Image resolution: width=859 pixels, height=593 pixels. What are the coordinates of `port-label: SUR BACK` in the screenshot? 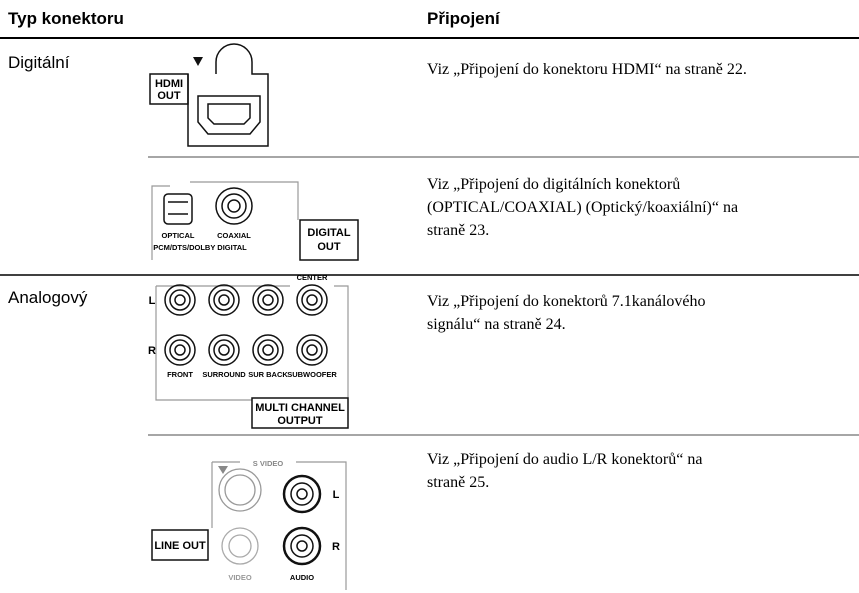 It's located at (268, 374).